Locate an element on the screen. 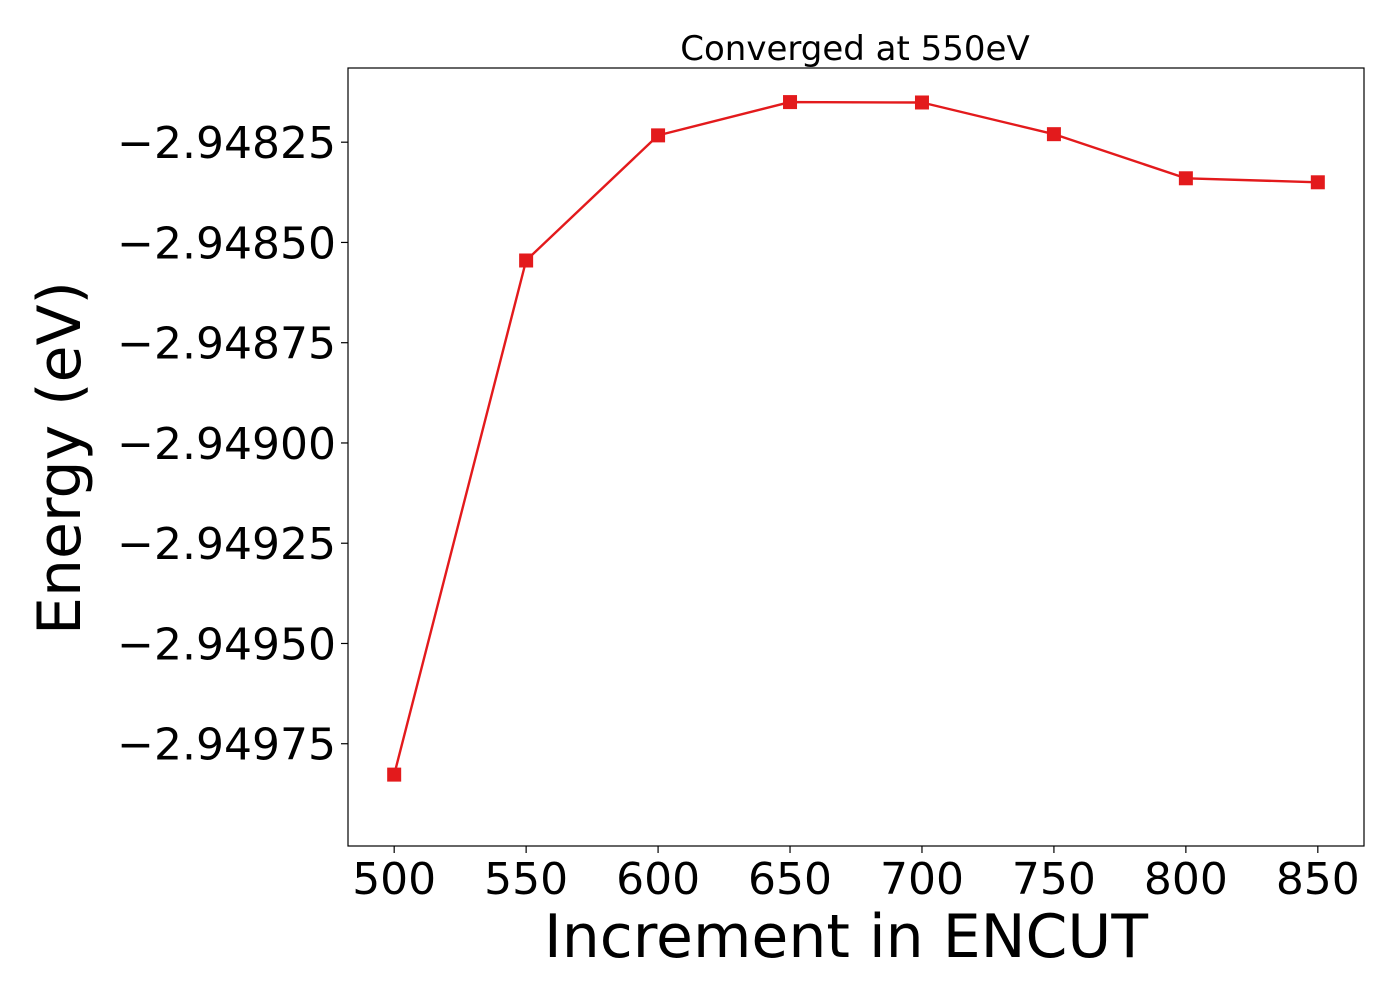 Image resolution: width=1400 pixels, height=1000 pixels. x-tick-label: 700 is located at coordinates (922, 879).